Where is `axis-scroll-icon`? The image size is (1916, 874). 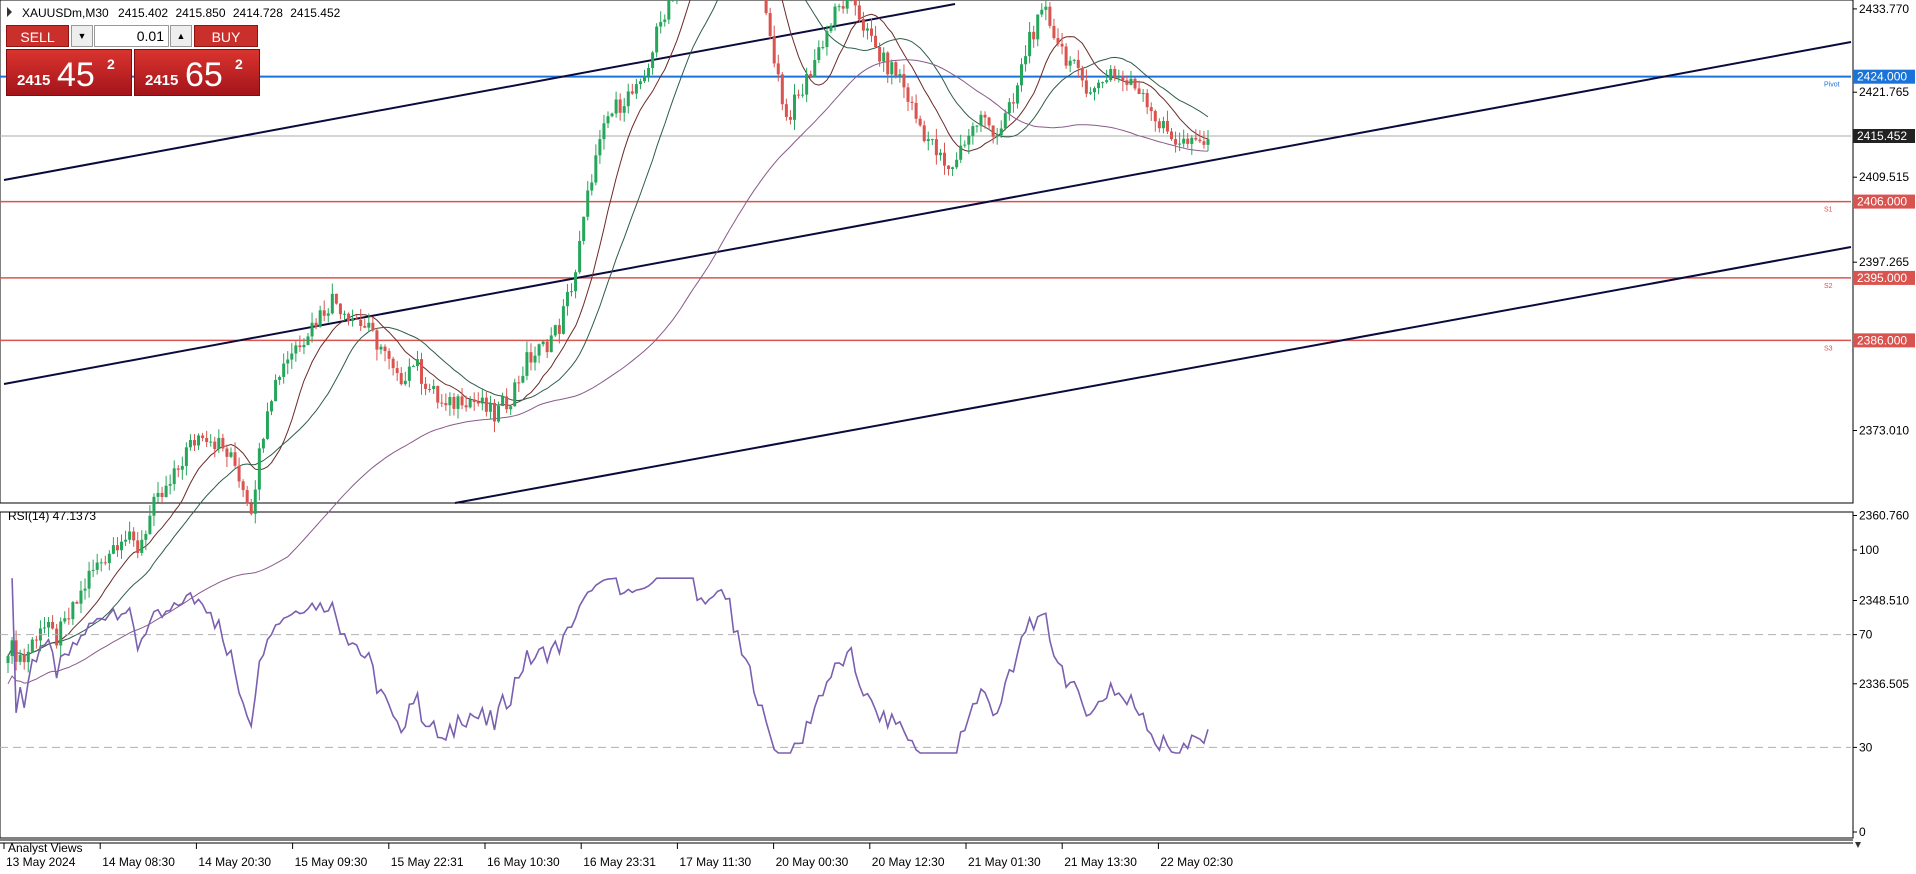 axis-scroll-icon is located at coordinates (1858, 845).